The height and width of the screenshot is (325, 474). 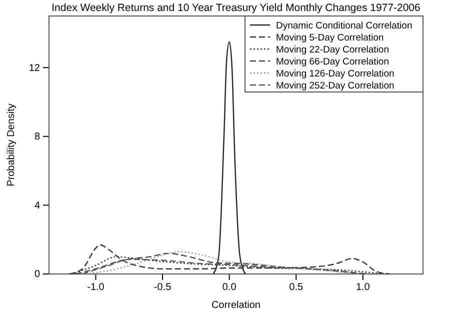 What do you see at coordinates (335, 86) in the screenshot?
I see `legend-label: Moving 252-Day Correlation` at bounding box center [335, 86].